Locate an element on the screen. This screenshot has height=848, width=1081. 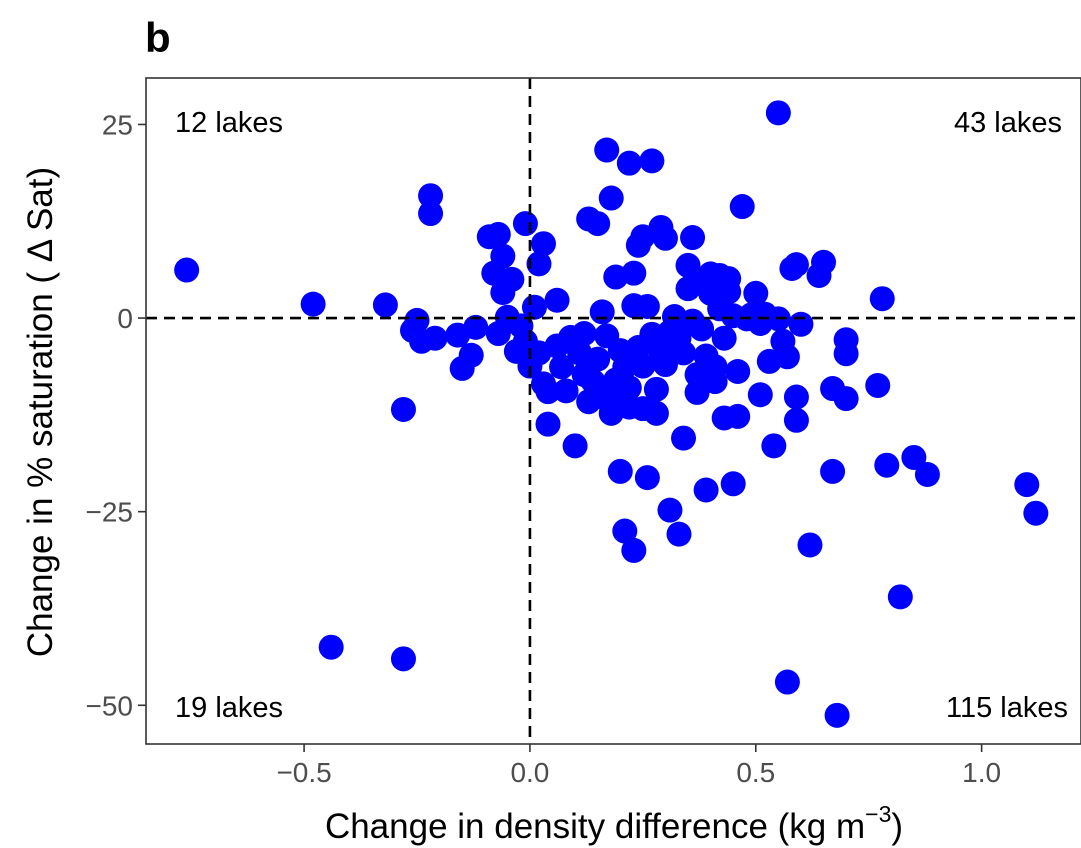
annotation-top-left: 12 lakes is located at coordinates (229, 123).